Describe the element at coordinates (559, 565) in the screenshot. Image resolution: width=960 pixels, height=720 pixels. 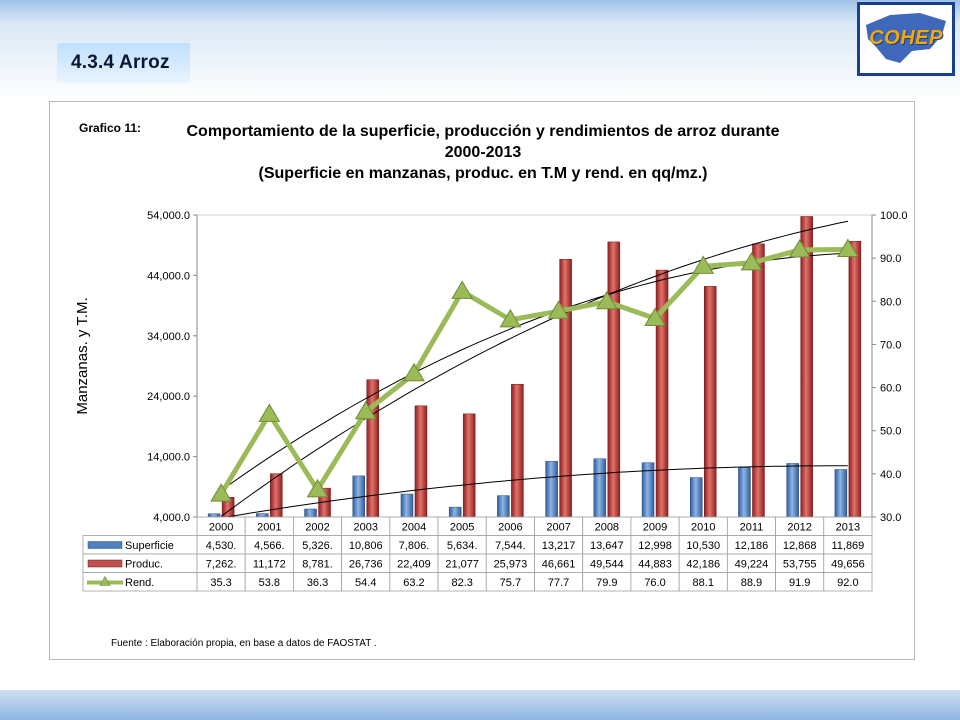
I see `data-label: 46,661` at that location.